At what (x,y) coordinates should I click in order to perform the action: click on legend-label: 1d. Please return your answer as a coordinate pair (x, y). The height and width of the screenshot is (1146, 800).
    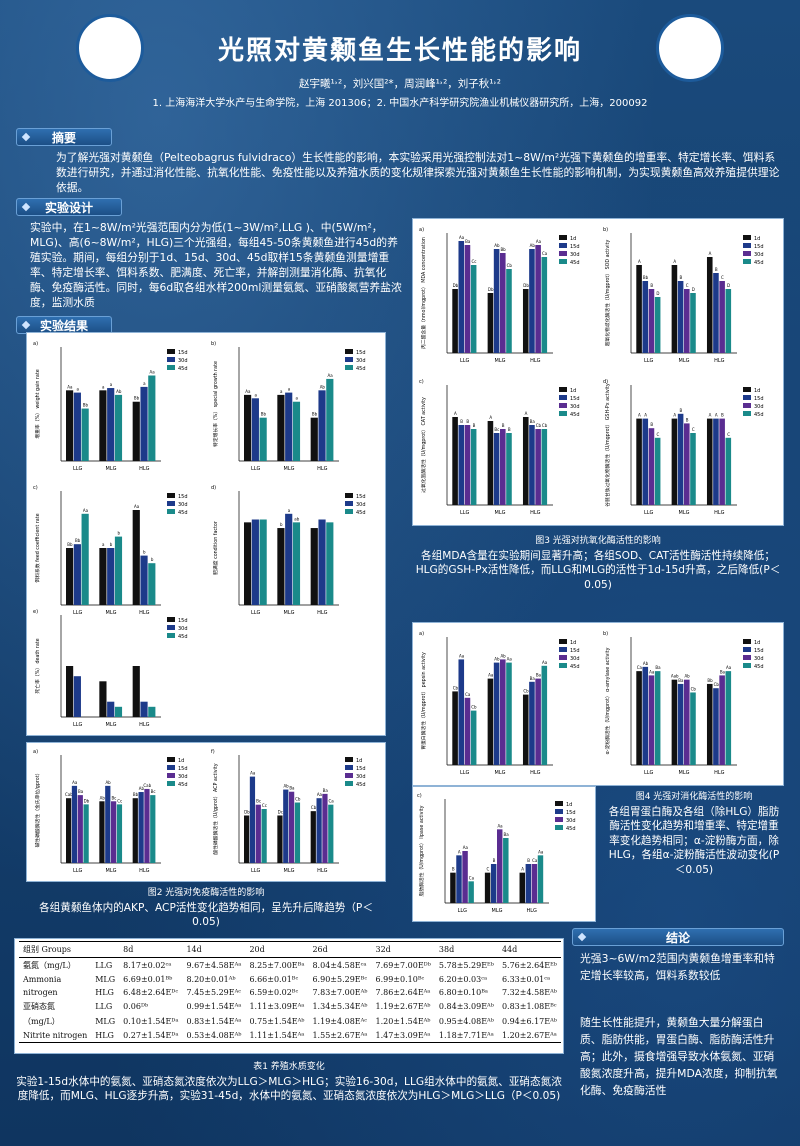
    Looking at the image, I should click on (181, 761).